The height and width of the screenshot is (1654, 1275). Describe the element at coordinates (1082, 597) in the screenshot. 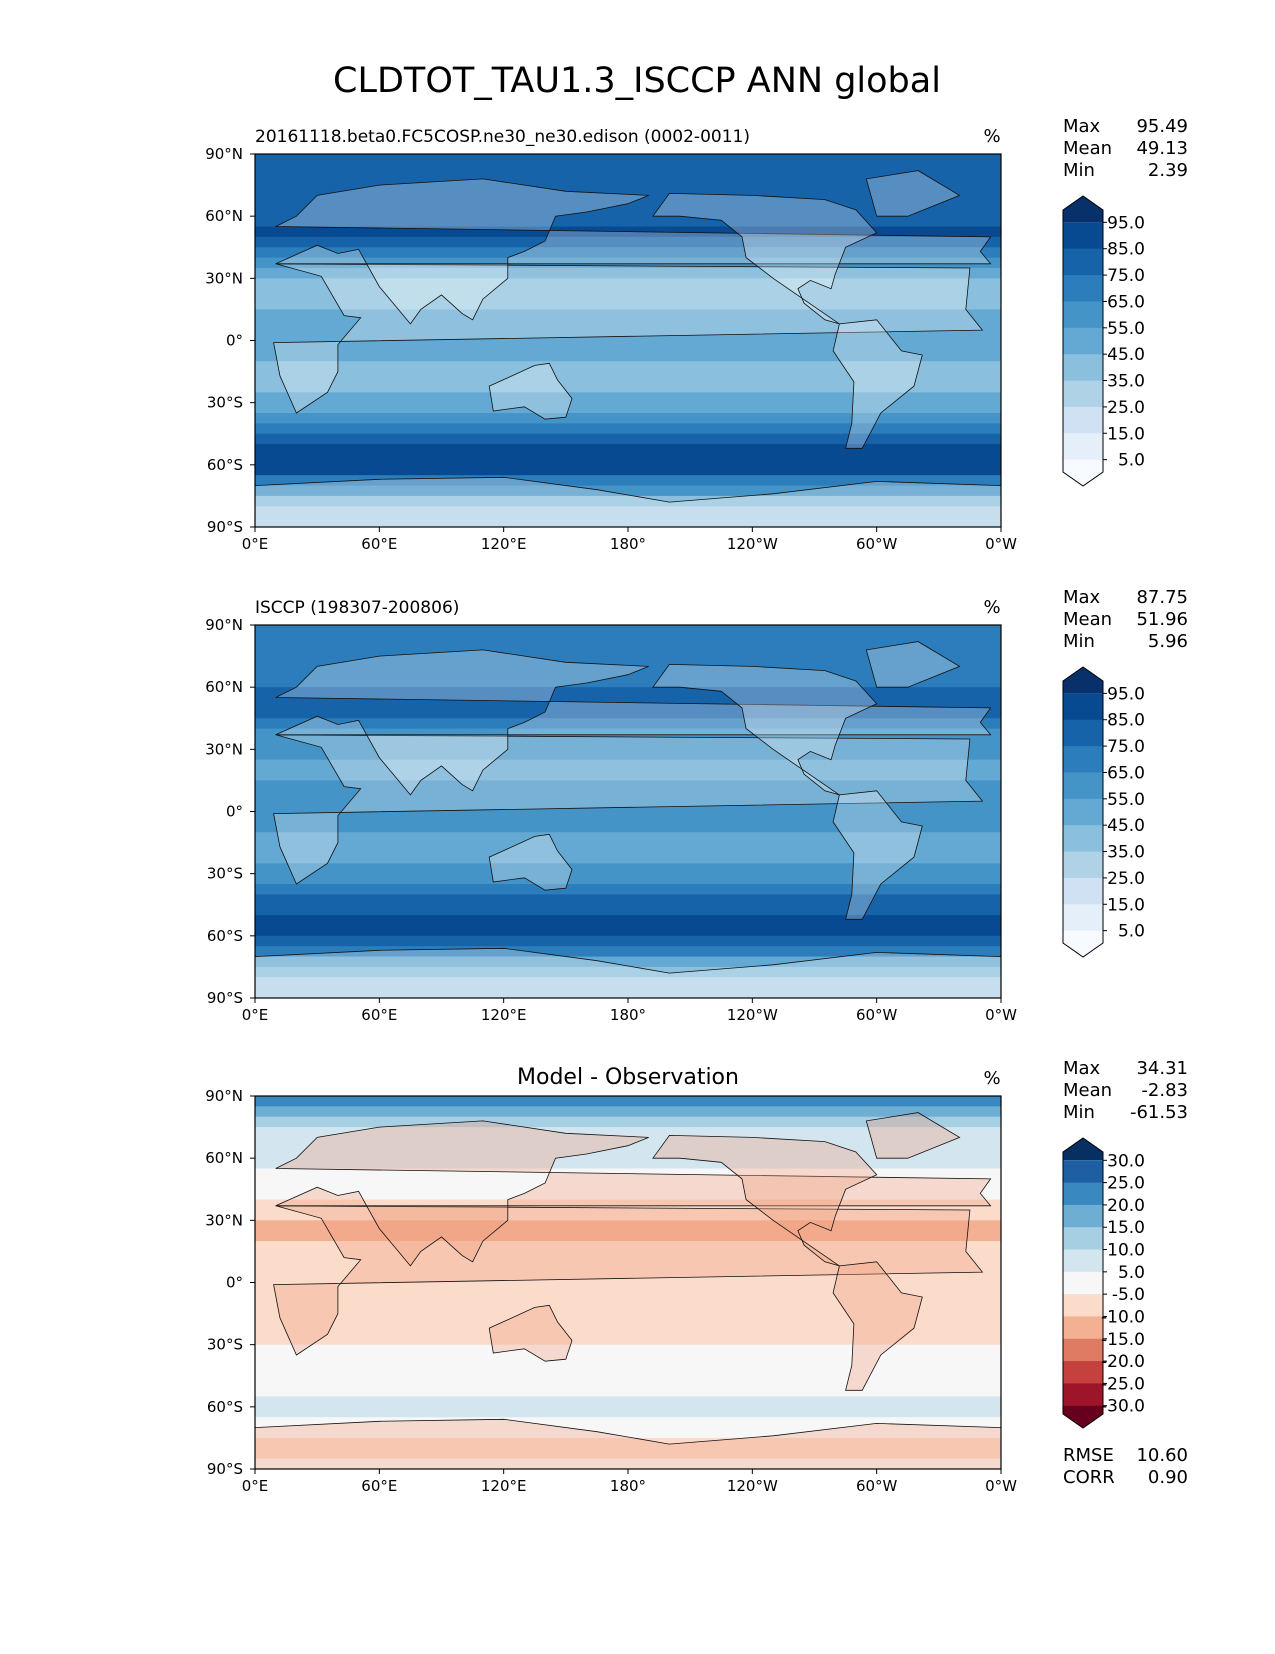

I see `stat-label: Max` at that location.